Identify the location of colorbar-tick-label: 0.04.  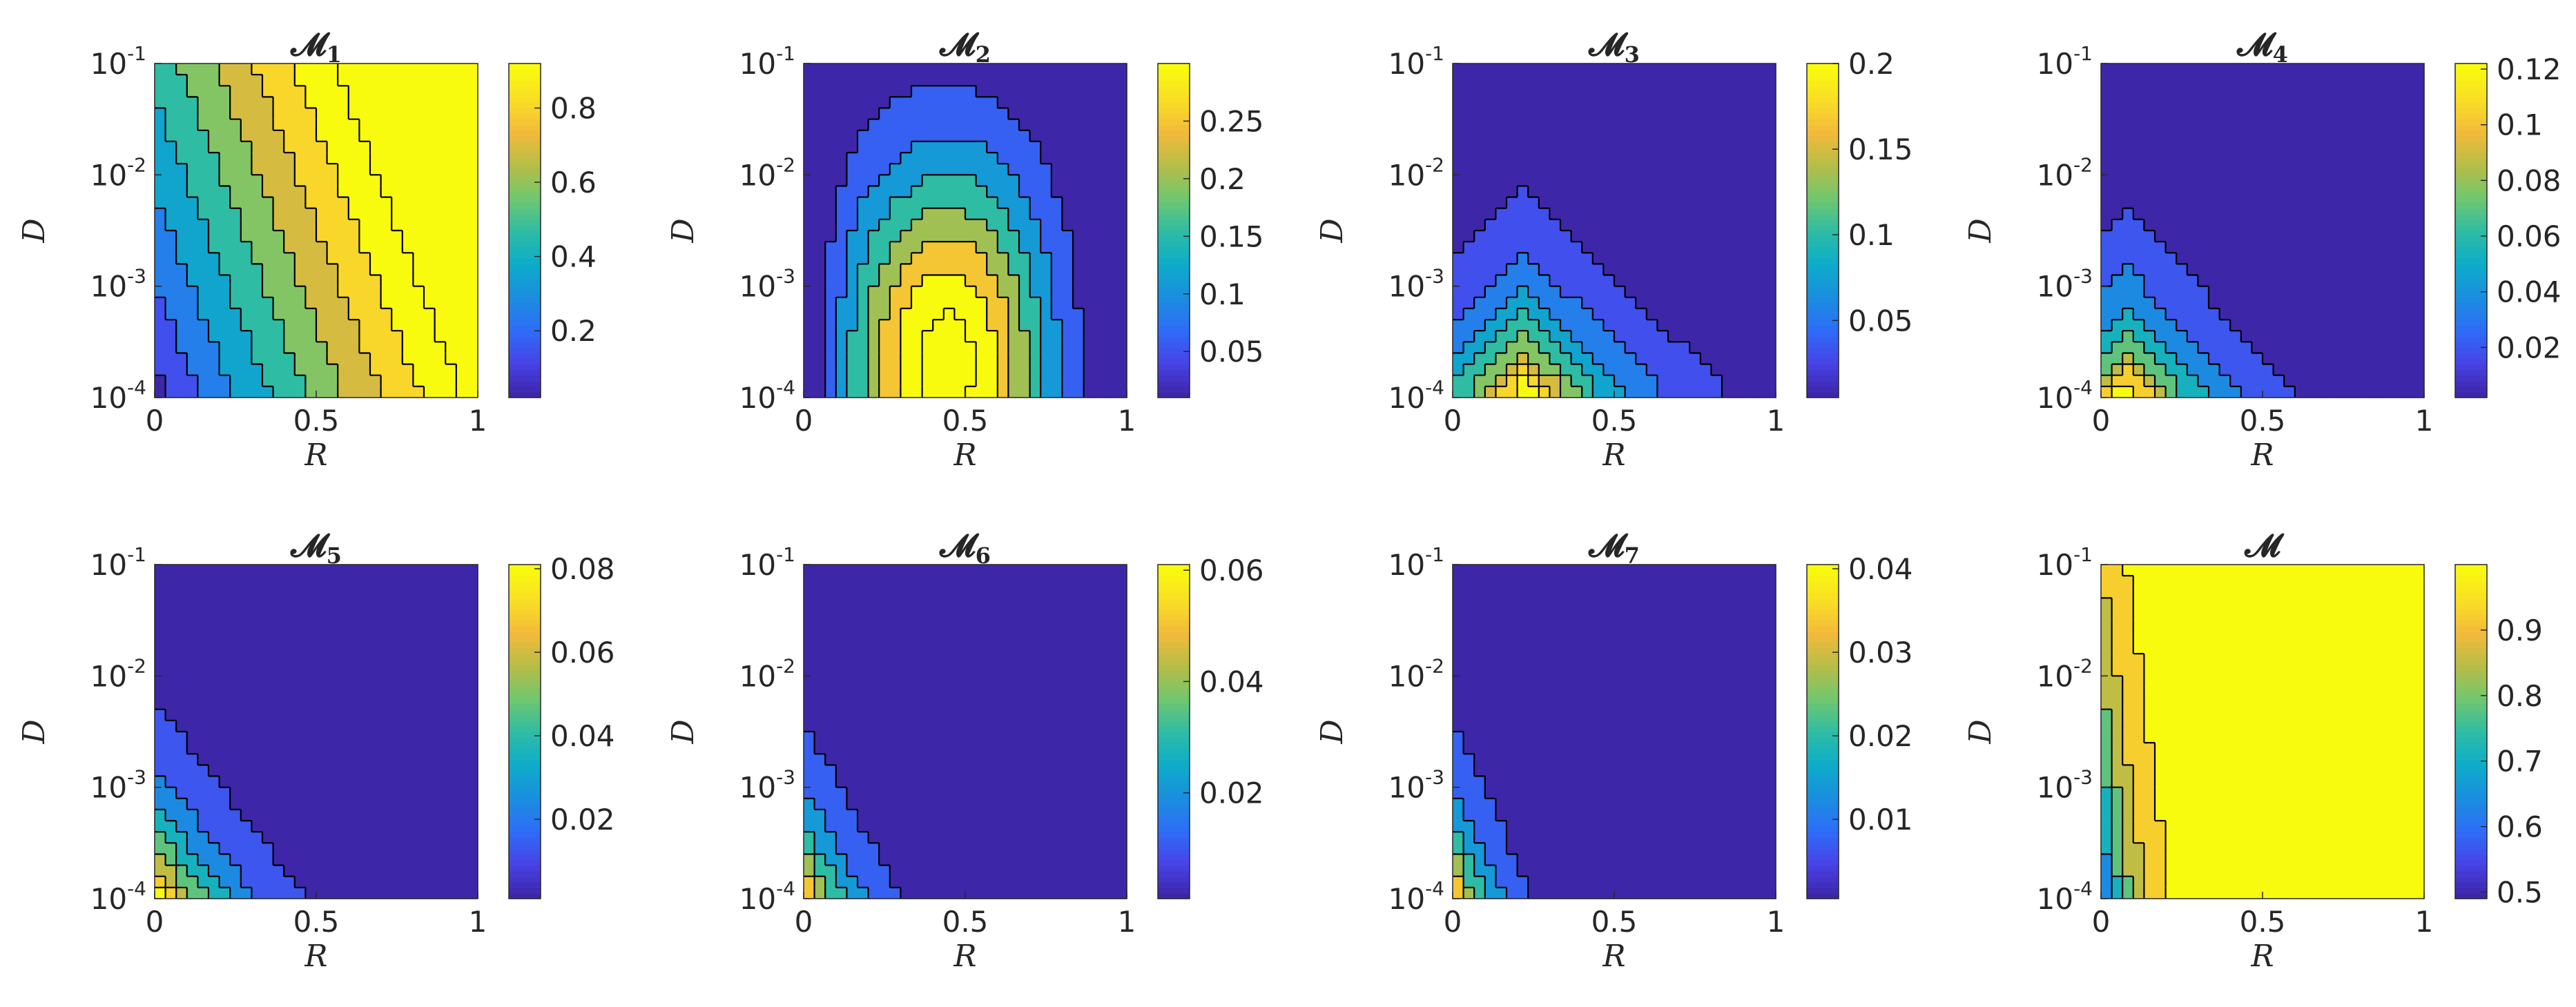
(2530, 292).